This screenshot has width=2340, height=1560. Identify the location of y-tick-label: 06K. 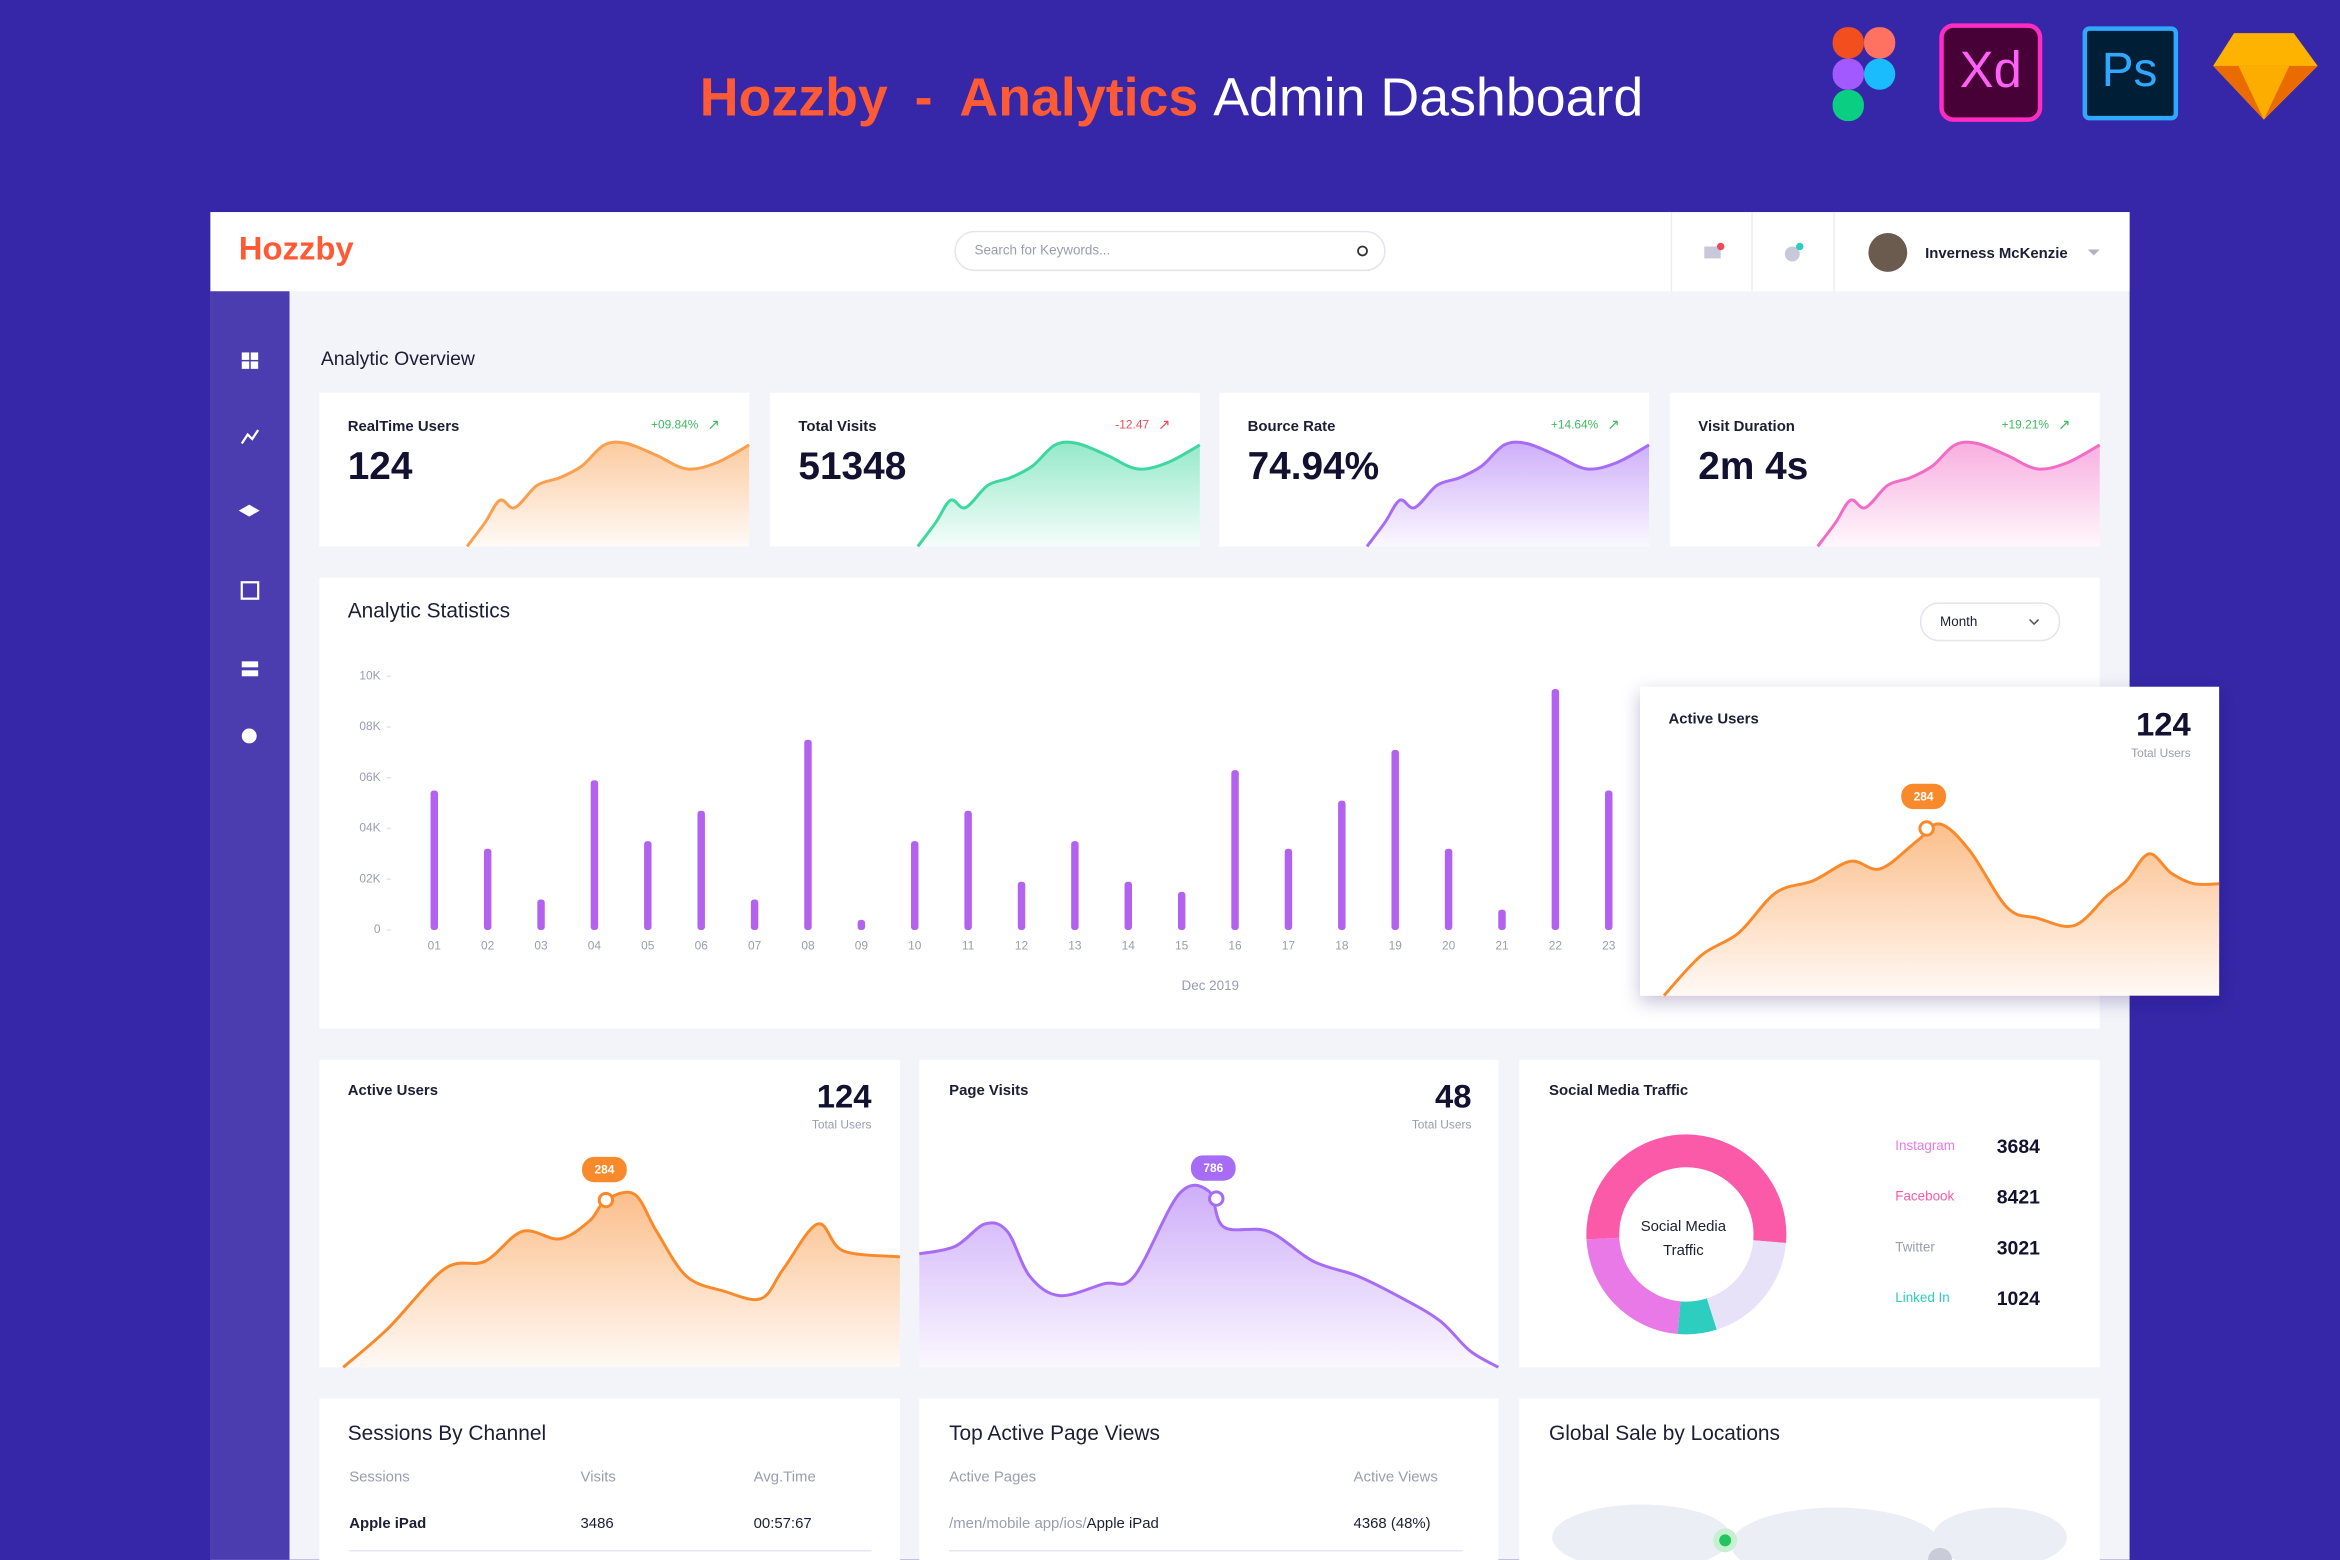
(369, 777).